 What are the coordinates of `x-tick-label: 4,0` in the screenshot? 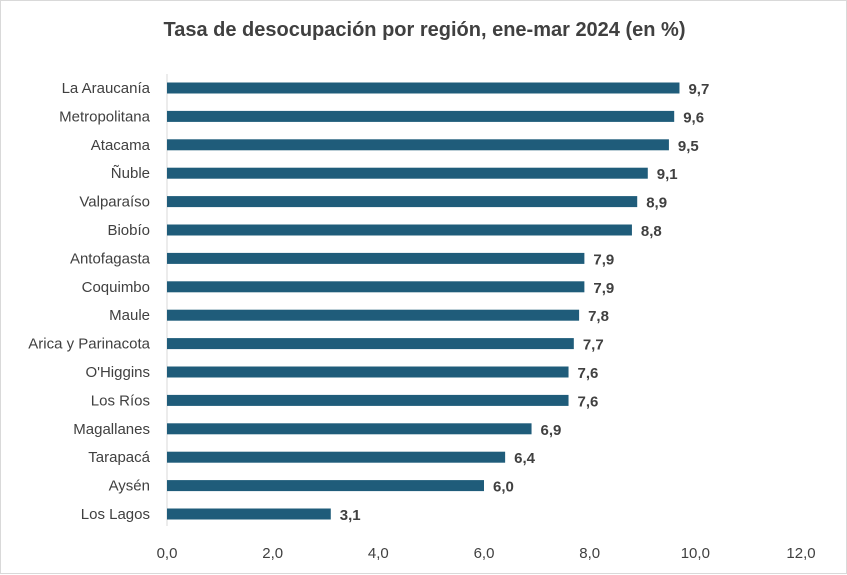 It's located at (378, 553).